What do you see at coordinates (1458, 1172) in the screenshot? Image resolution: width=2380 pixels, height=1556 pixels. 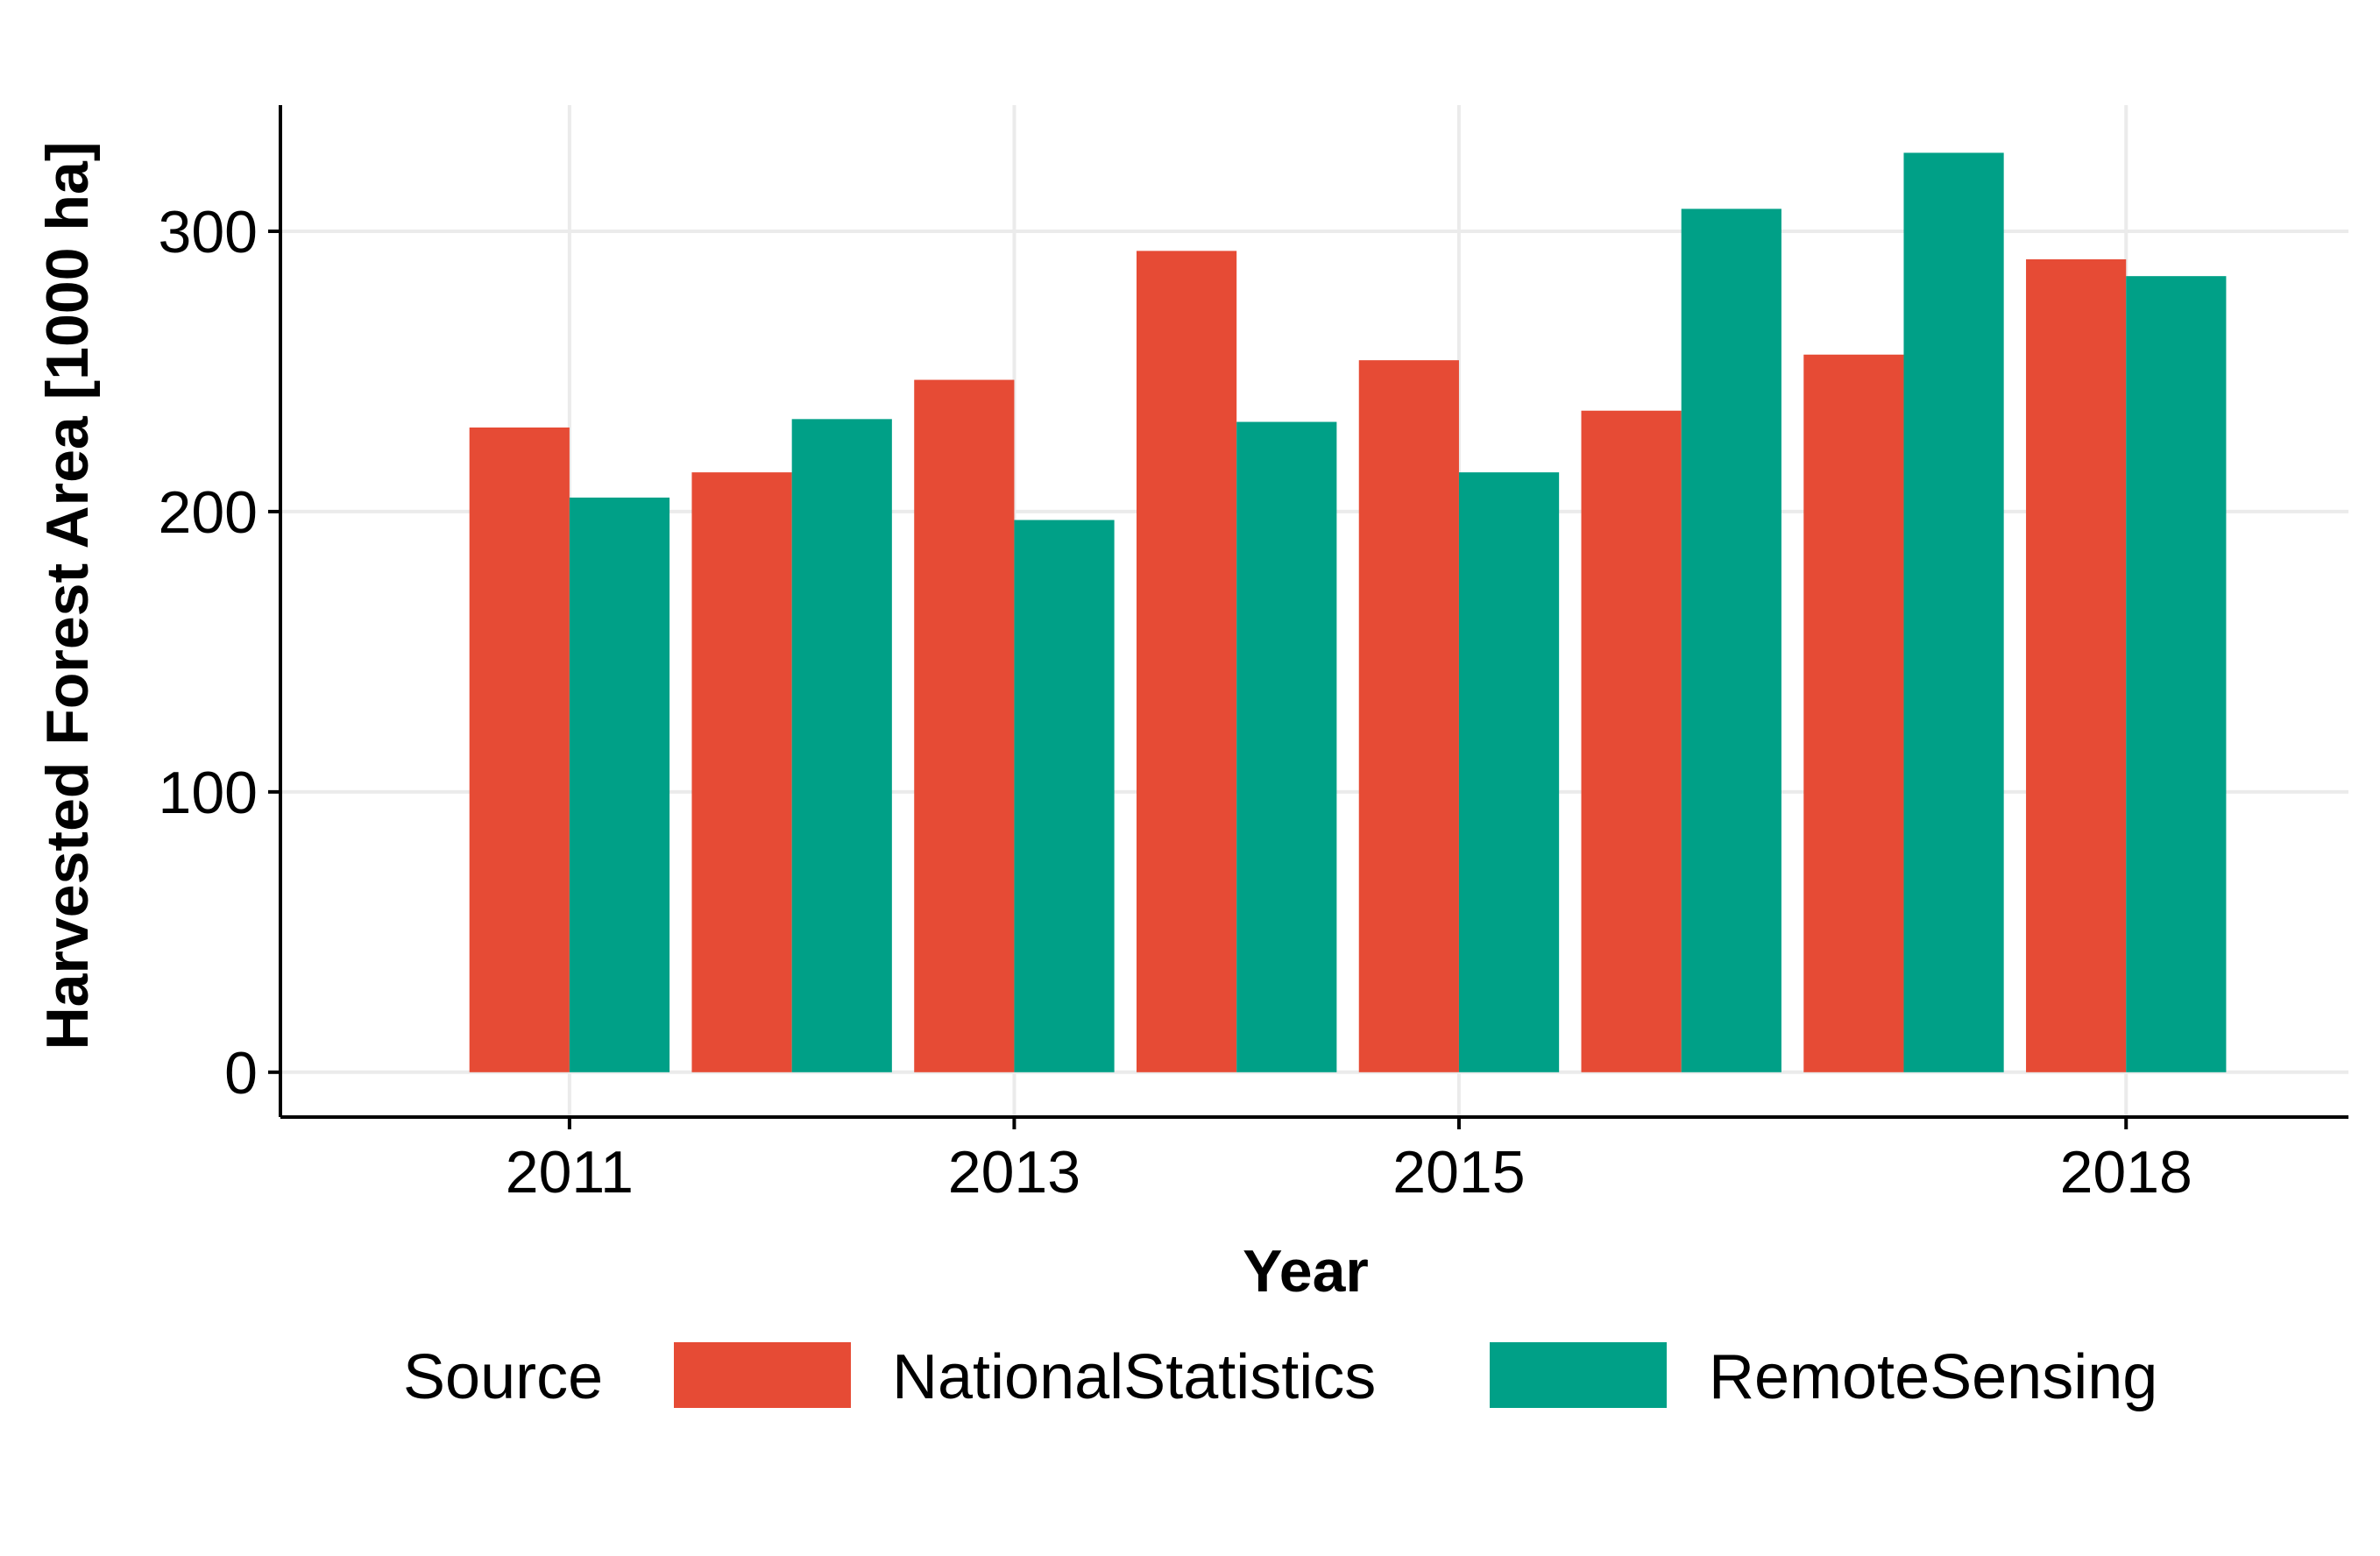 I see `x-tick-label-2015: 2015` at bounding box center [1458, 1172].